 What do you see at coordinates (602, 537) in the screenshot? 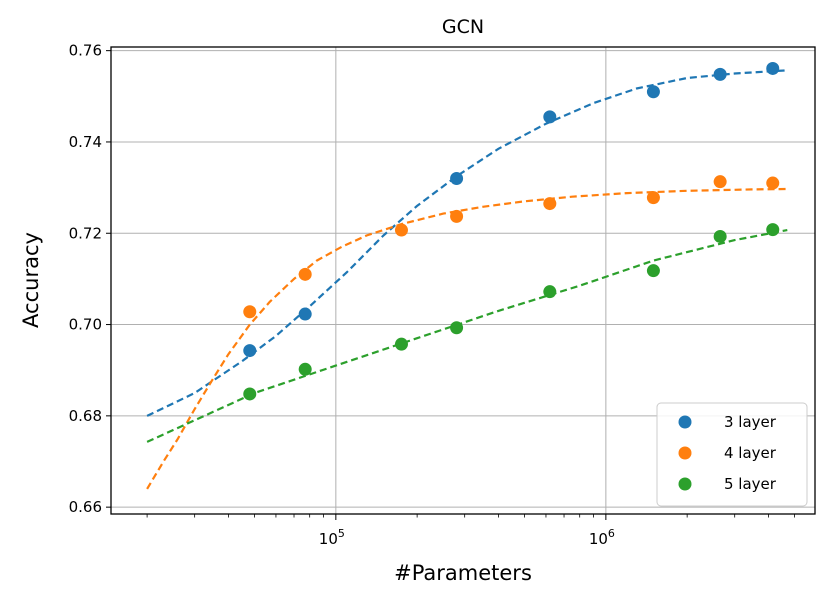
I see `x-tick-label: 10⁶` at bounding box center [602, 537].